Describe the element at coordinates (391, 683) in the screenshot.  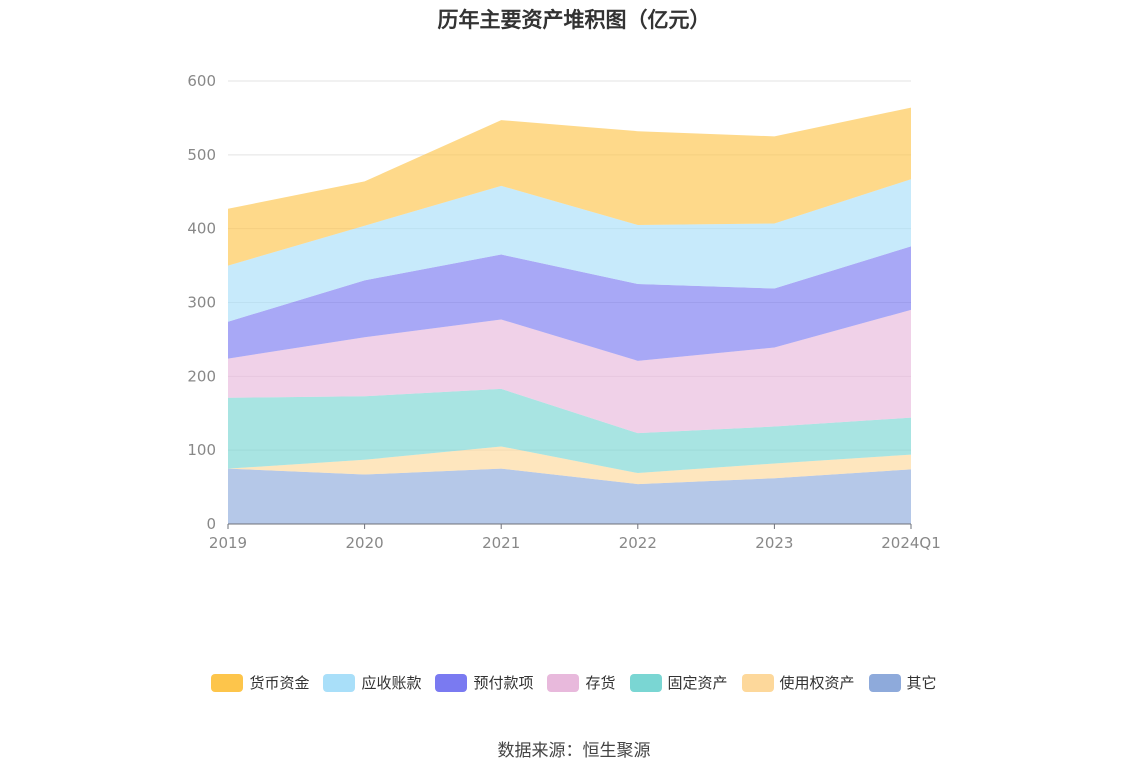
I see `legend-label: 应收账款` at that location.